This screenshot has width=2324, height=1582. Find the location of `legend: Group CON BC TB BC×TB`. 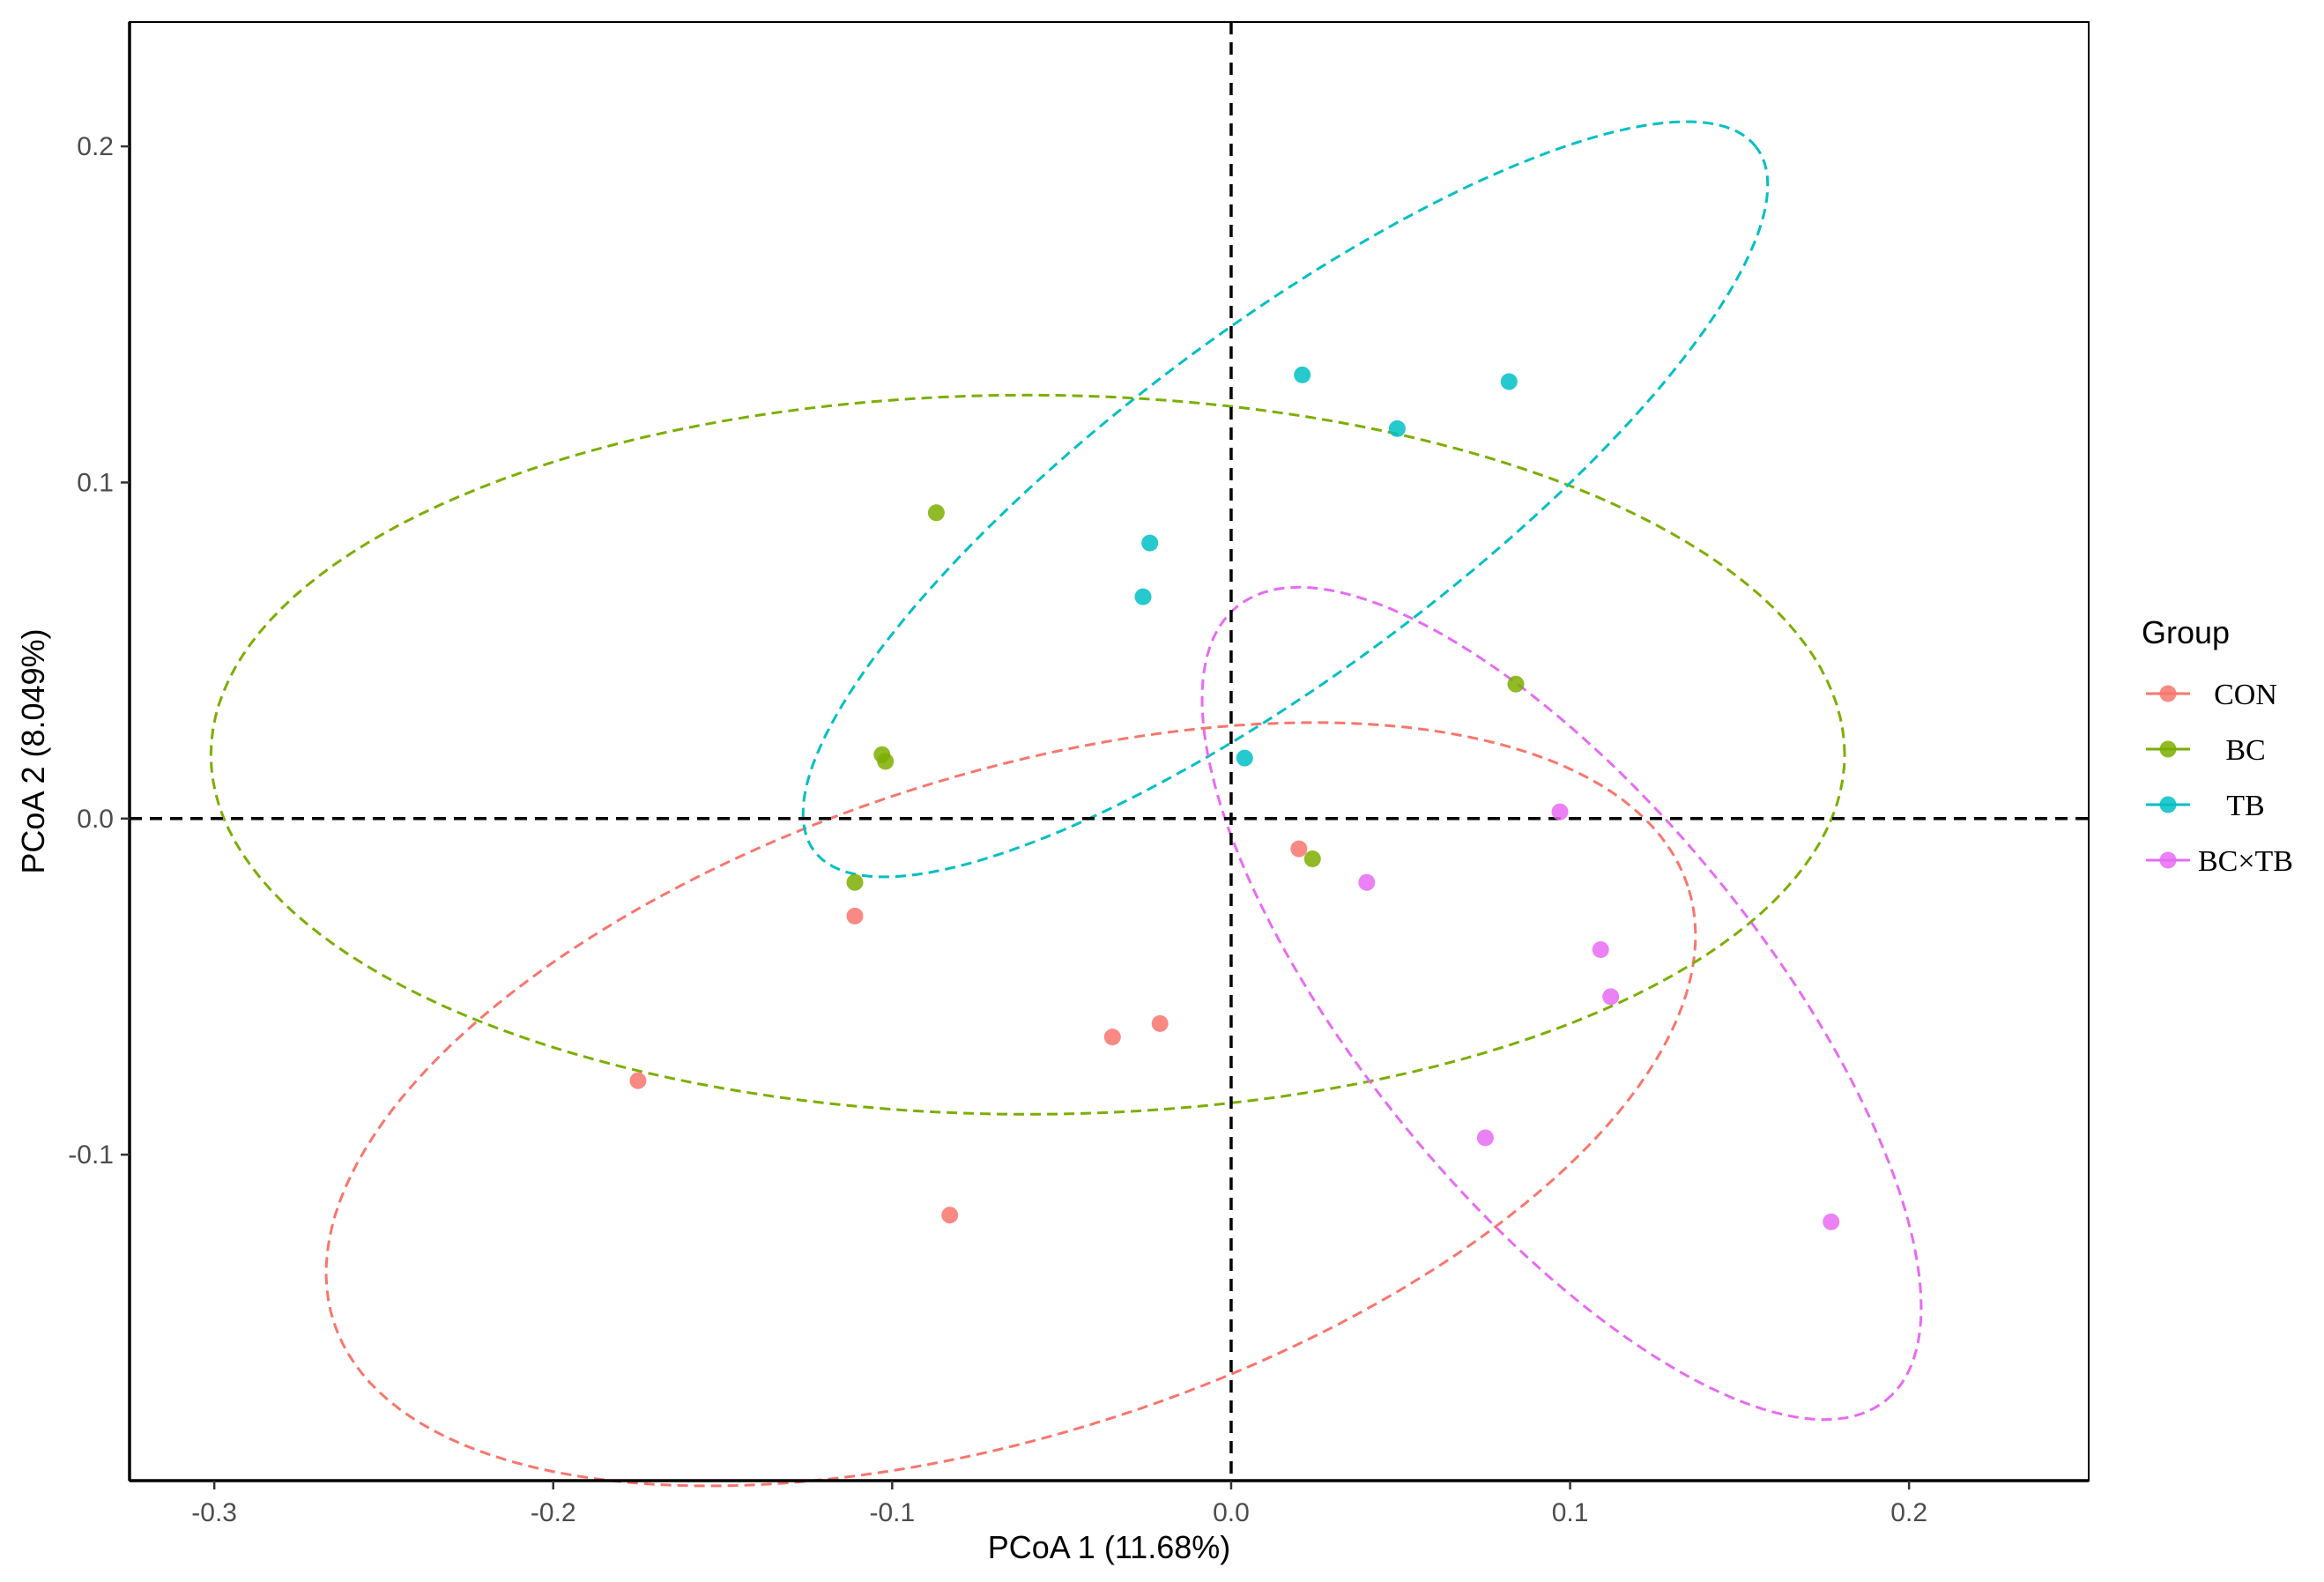

legend: Group CON BC TB BC×TB is located at coordinates (2217, 746).